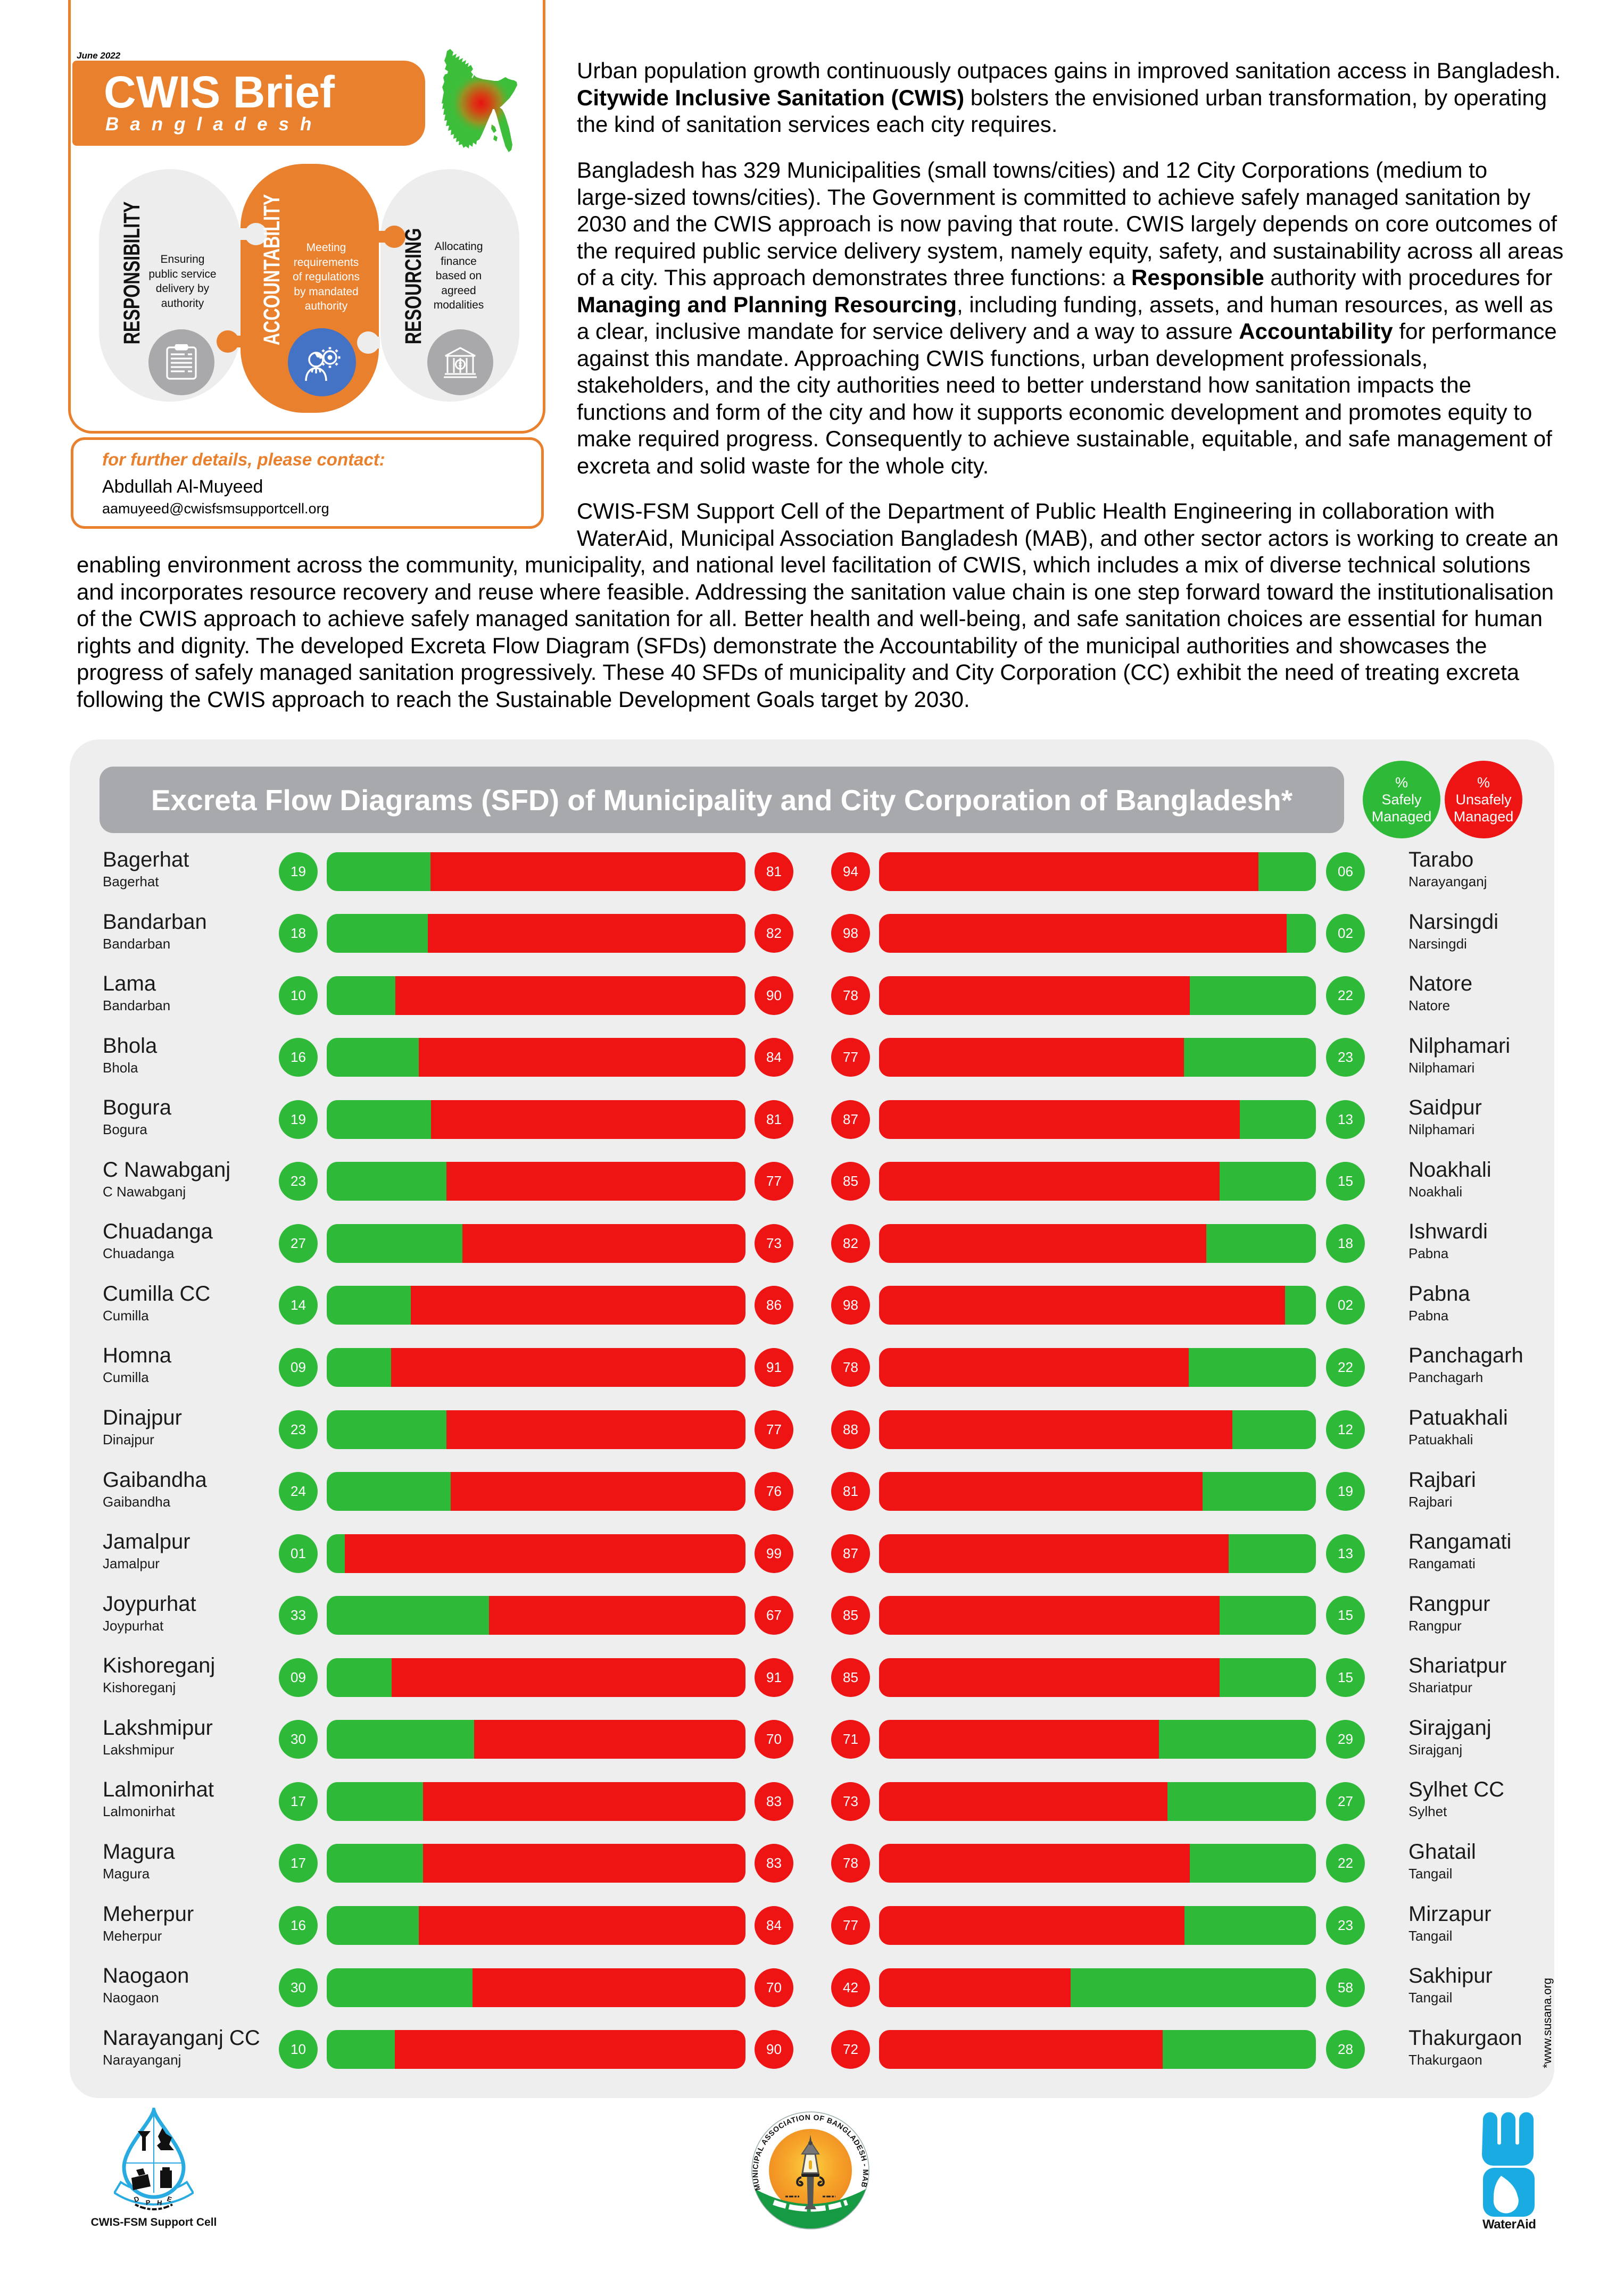 This screenshot has width=1624, height=2296. I want to click on svg-text: P, so click(148, 2202).